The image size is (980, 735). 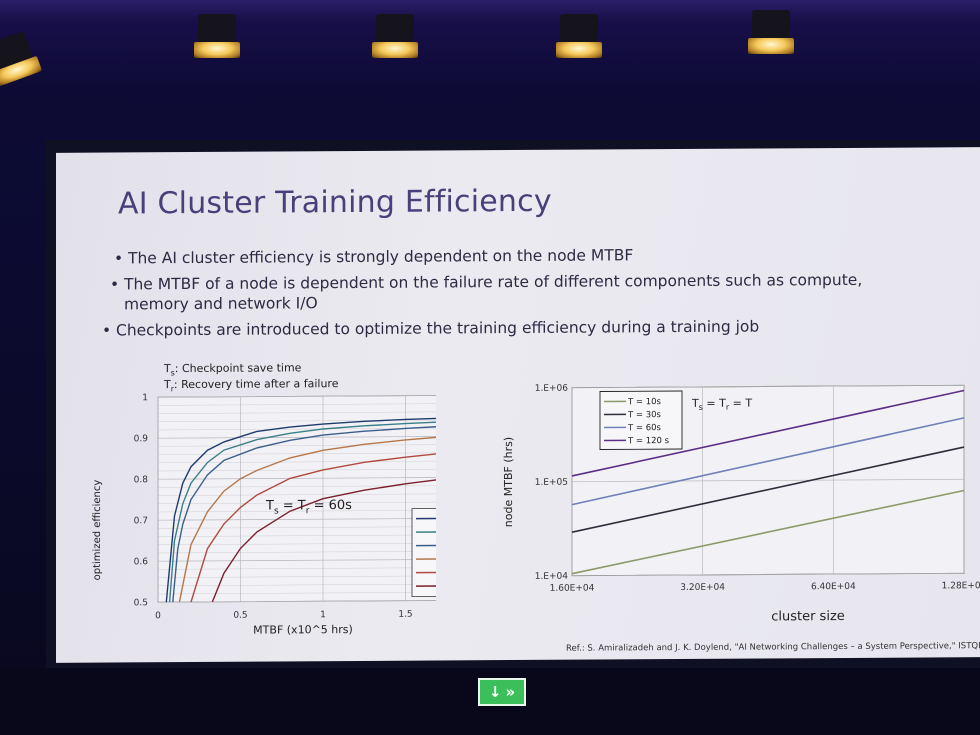 What do you see at coordinates (240, 616) in the screenshot?
I see `x-tick-label: 0.5` at bounding box center [240, 616].